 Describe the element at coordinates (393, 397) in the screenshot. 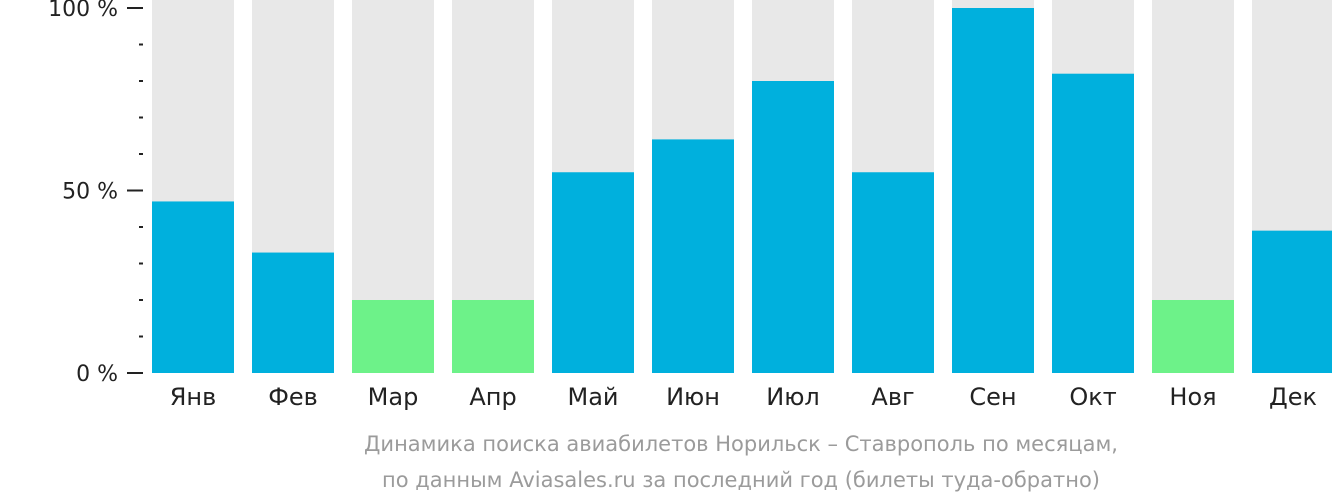

I see `x-tick-label: Мар` at that location.